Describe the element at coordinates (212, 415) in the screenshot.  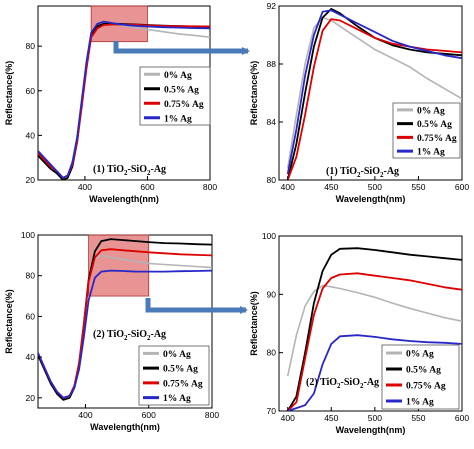
I see `p2-xtick-label-2: 800` at that location.